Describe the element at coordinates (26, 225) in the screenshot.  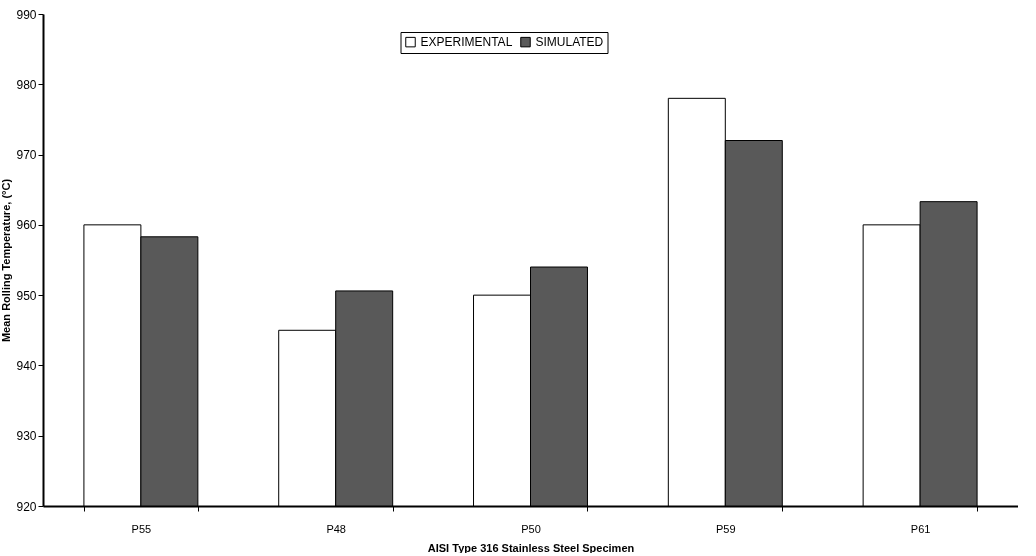
I see `y-tick-label: 960` at that location.